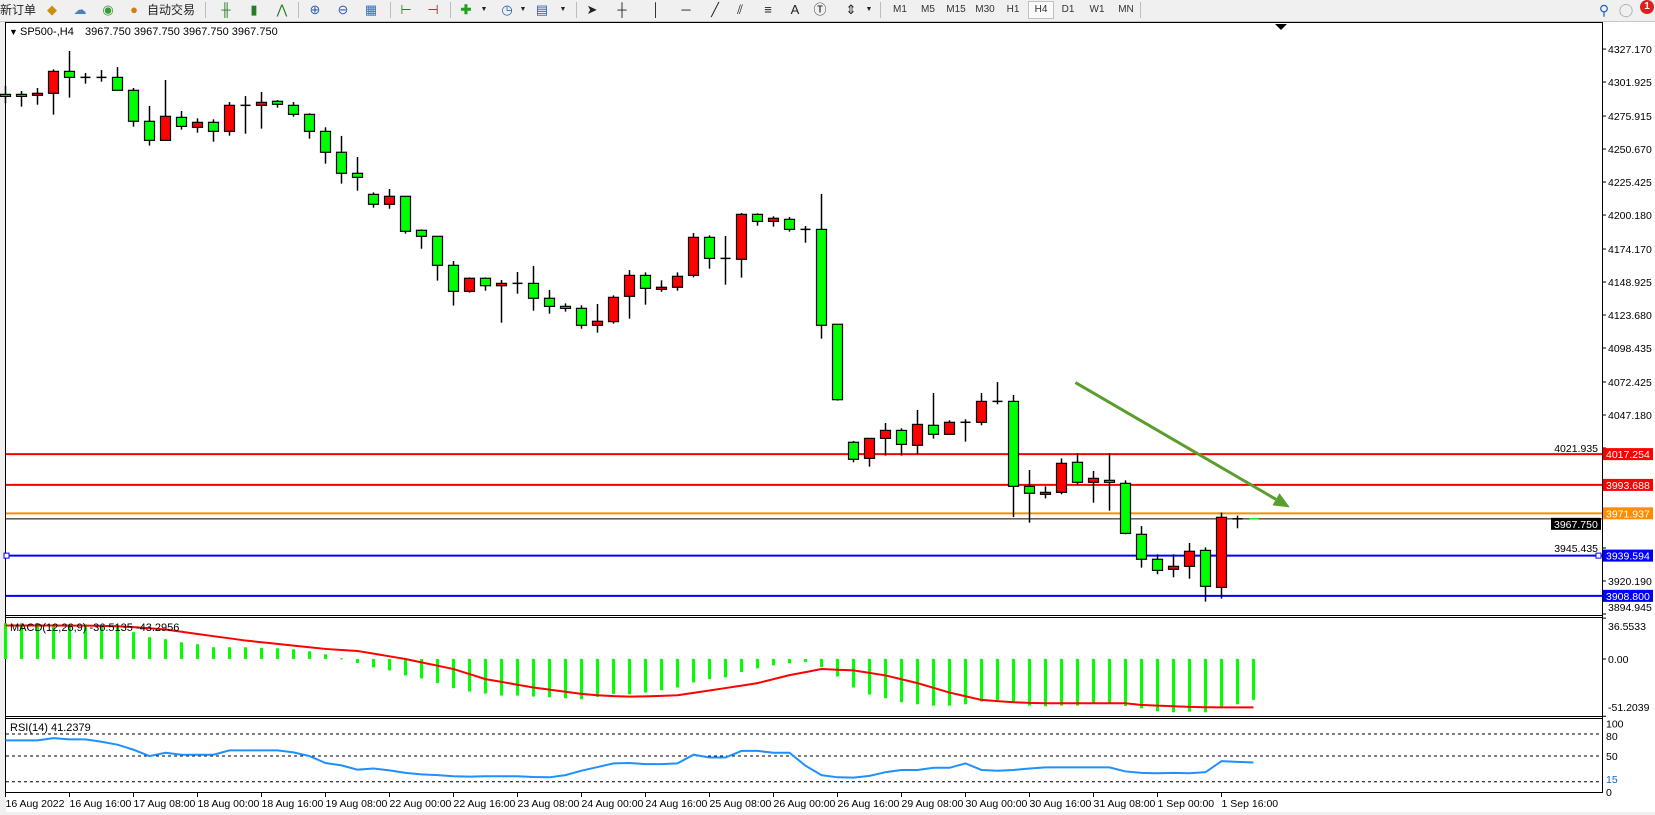 Image resolution: width=1655 pixels, height=815 pixels. Describe the element at coordinates (1281, 27) in the screenshot. I see `chart-shift-marker-icon` at that location.